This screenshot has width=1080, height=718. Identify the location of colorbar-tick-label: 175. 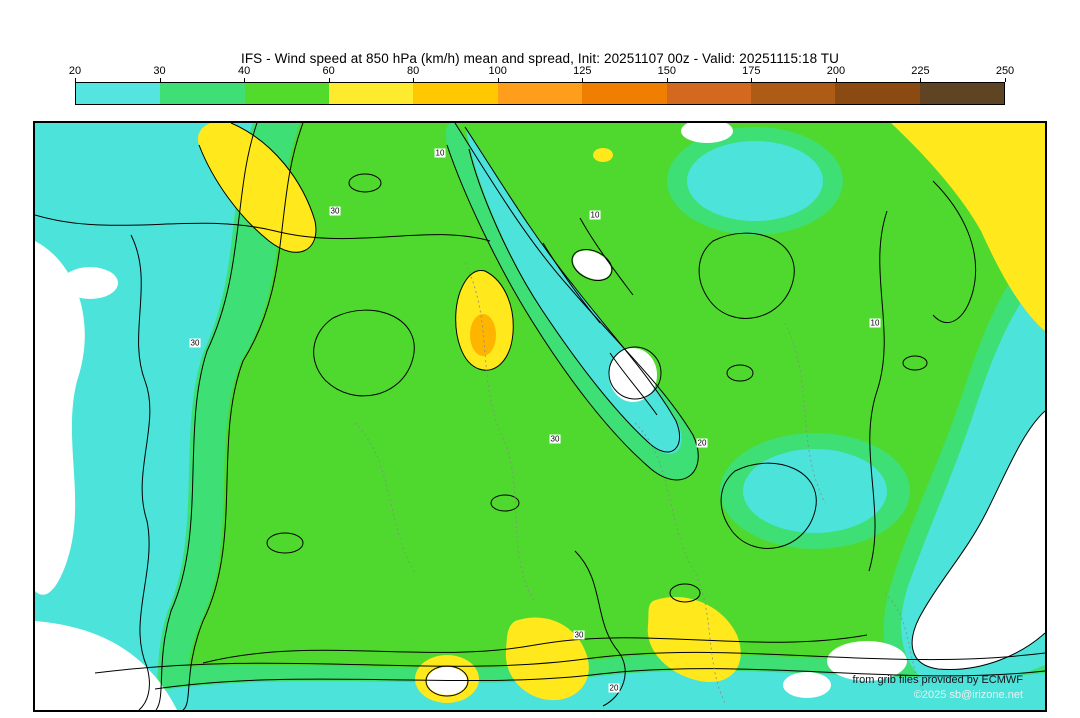
(751, 71).